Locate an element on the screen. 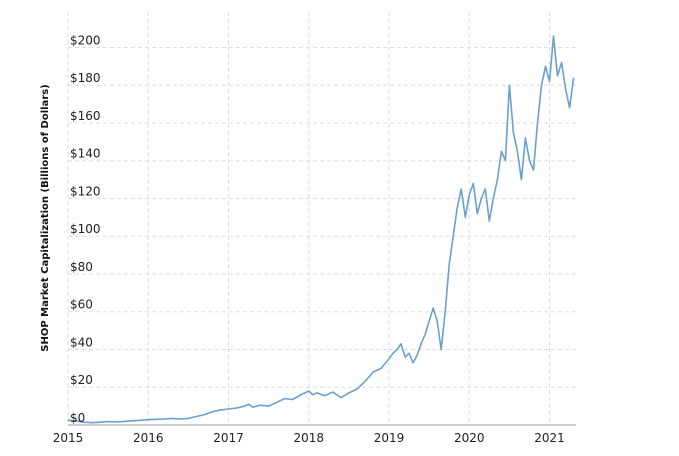 This screenshot has height=456, width=679. y-tick-label: $100 is located at coordinates (85, 229).